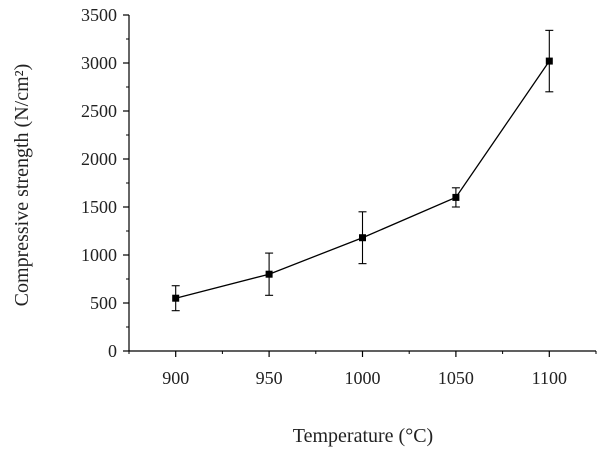 The height and width of the screenshot is (449, 600). Describe the element at coordinates (99, 207) in the screenshot. I see `y-tick-label: 1500` at that location.